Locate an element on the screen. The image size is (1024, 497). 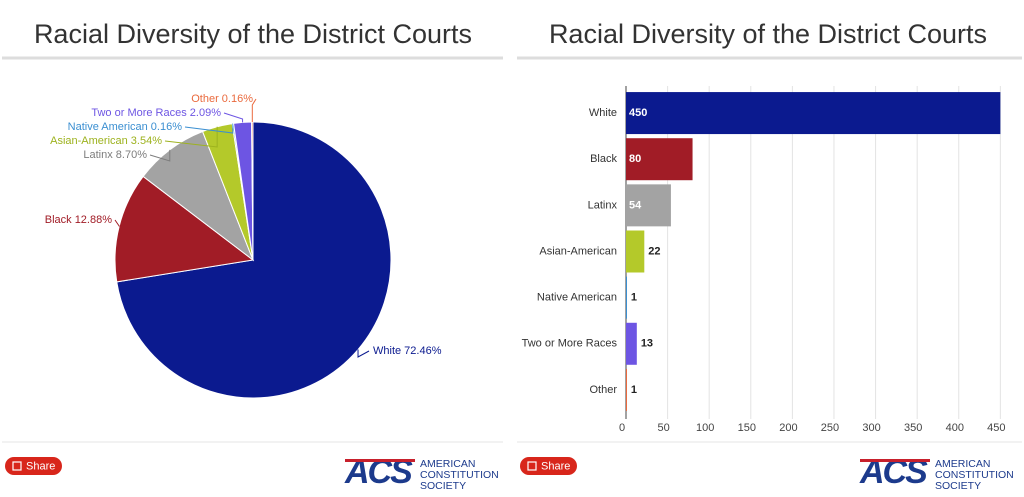
value-label: 450 is located at coordinates (638, 113).